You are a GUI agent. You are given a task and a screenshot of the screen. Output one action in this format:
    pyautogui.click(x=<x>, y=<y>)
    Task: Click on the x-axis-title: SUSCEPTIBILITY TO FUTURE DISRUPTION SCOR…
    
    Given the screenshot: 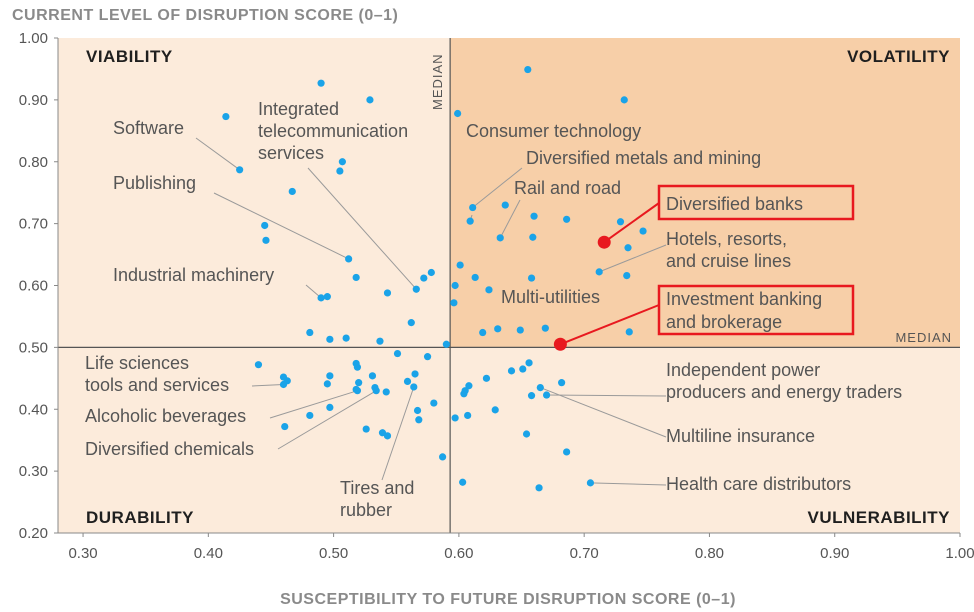 What is the action you would take?
    pyautogui.click(x=508, y=599)
    